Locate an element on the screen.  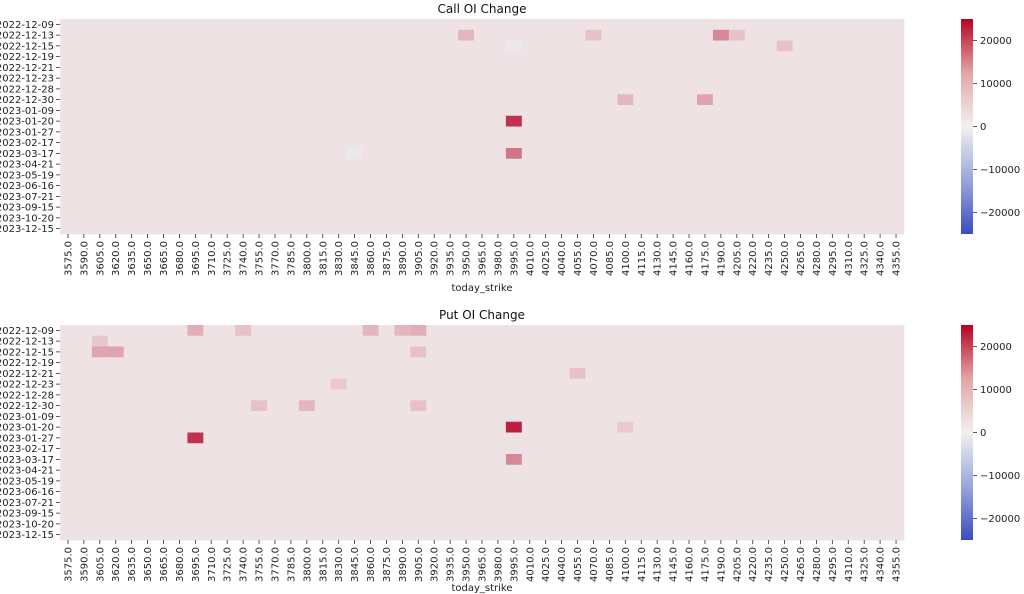
x-tick-label: 3830.0 is located at coordinates (339, 564).